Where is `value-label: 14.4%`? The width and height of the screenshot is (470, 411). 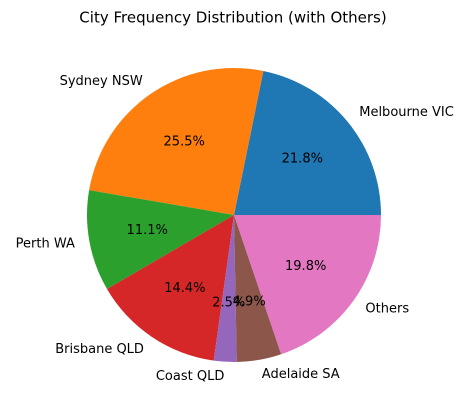 value-label: 14.4% is located at coordinates (184, 288).